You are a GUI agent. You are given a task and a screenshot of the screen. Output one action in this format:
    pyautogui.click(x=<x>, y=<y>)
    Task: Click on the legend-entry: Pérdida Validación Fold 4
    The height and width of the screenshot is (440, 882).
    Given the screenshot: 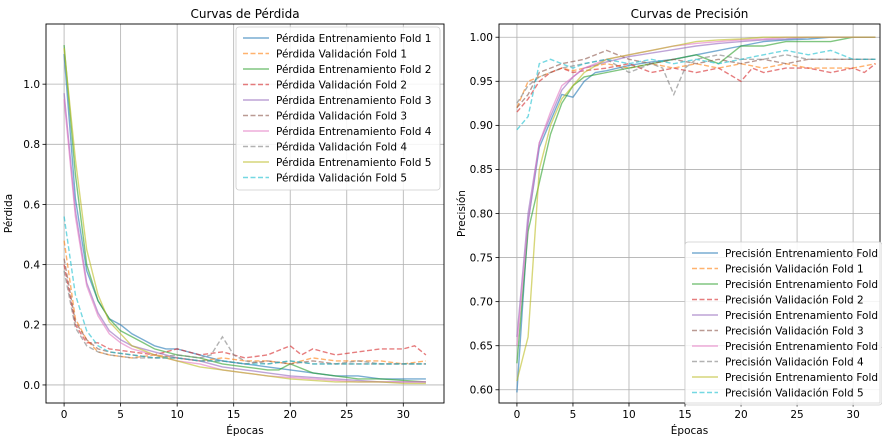 What is the action you would take?
    pyautogui.click(x=341, y=147)
    